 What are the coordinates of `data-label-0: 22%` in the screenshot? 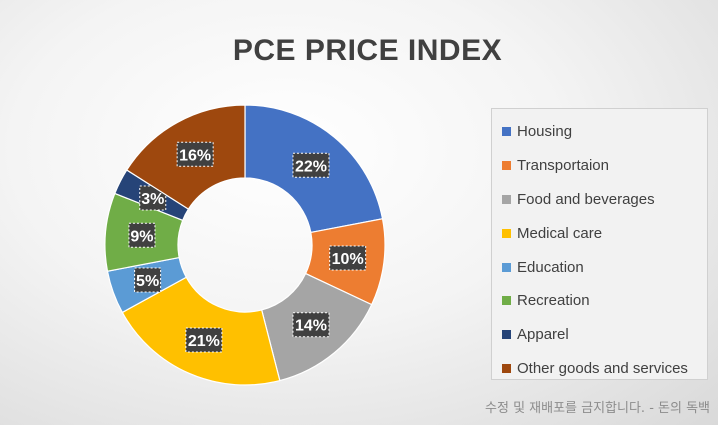 It's located at (311, 165).